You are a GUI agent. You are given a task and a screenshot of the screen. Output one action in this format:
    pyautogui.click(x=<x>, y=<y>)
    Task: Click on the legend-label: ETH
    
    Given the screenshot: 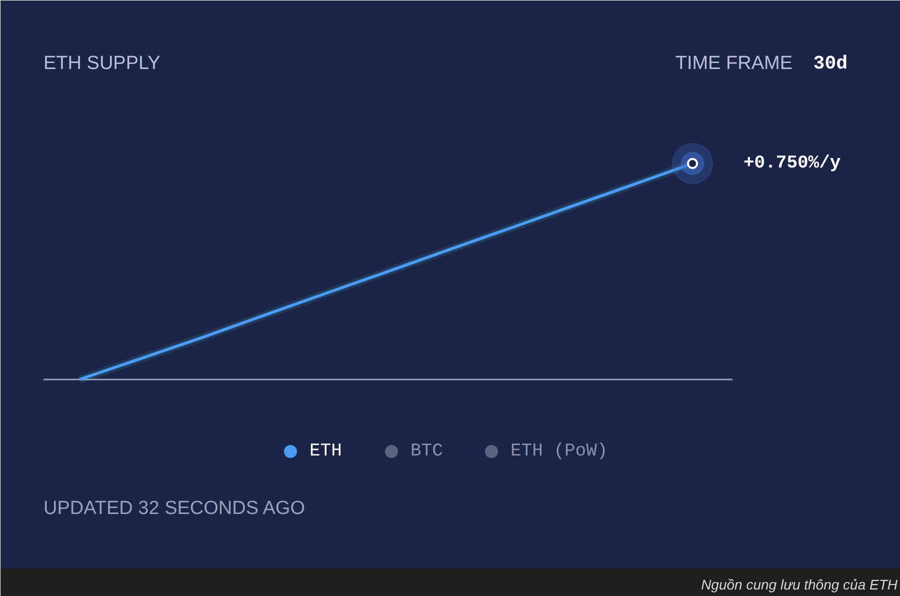 What is the action you would take?
    pyautogui.click(x=326, y=452)
    